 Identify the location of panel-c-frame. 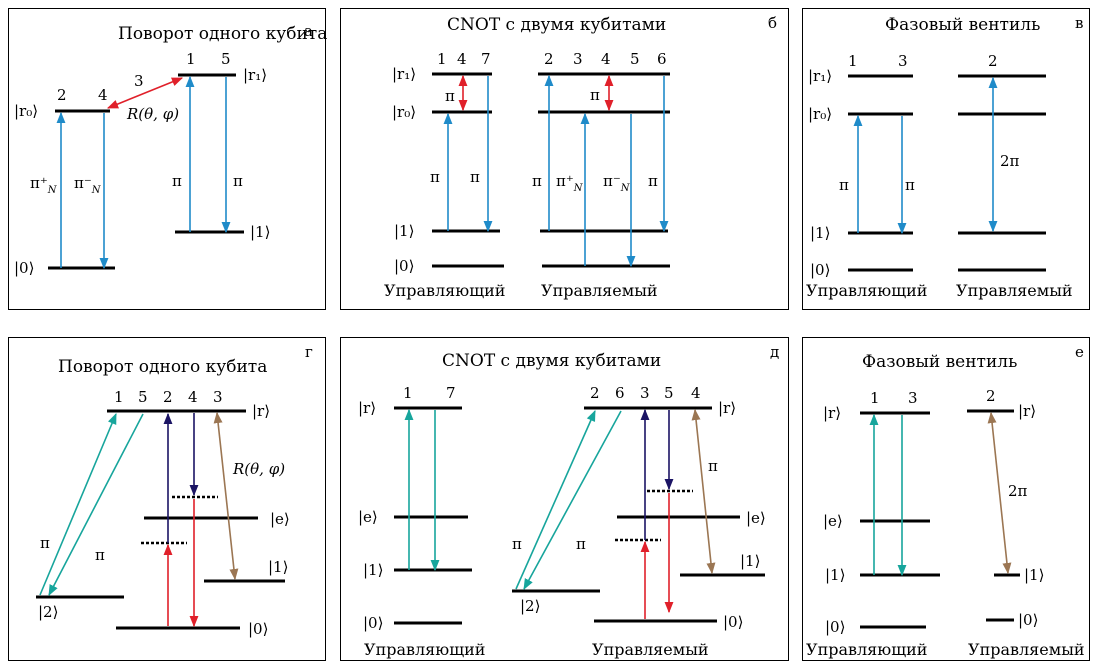
(946, 159).